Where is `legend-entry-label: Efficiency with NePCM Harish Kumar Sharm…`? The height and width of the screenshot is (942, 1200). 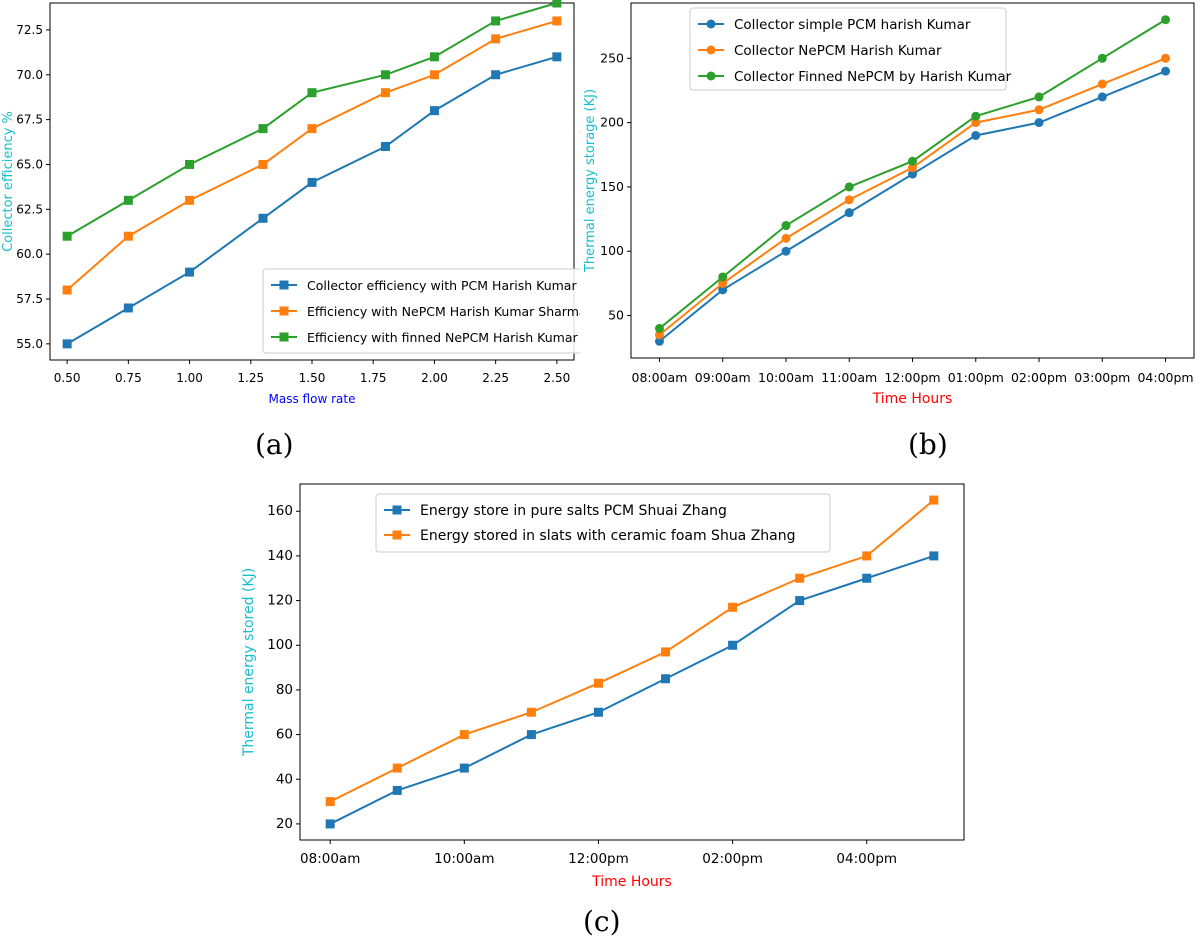
legend-entry-label: Efficiency with NePCM Harish Kumar Sharm… is located at coordinates (443, 311).